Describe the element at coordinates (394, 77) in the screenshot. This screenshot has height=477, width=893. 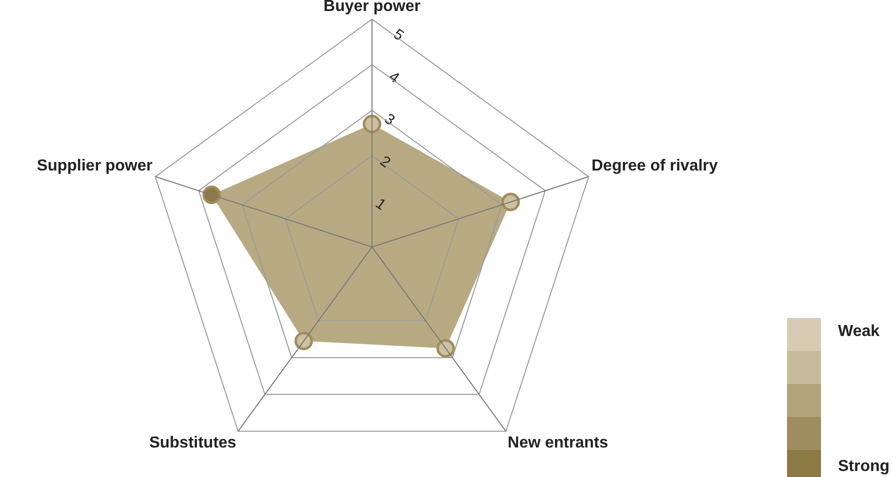
I see `y-tick-label: 4` at that location.